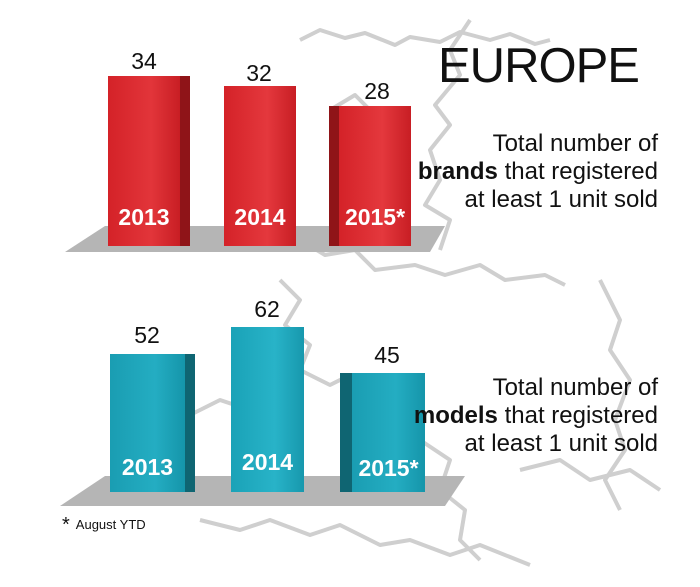 The image size is (700, 587). What do you see at coordinates (110, 524) in the screenshot?
I see `footnote-text: August YTD` at bounding box center [110, 524].